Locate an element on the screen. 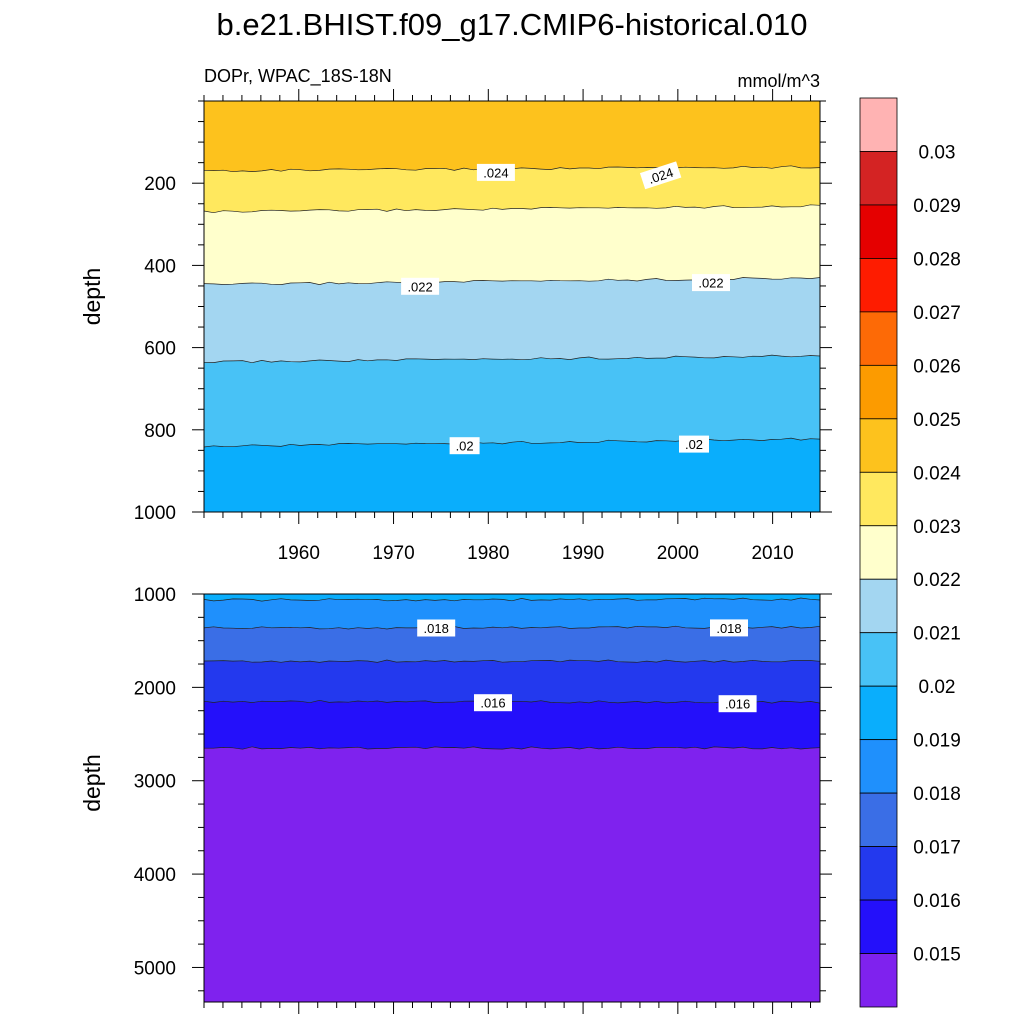 The image size is (1024, 1024). colorbar-label: 0.024 is located at coordinates (937, 473).